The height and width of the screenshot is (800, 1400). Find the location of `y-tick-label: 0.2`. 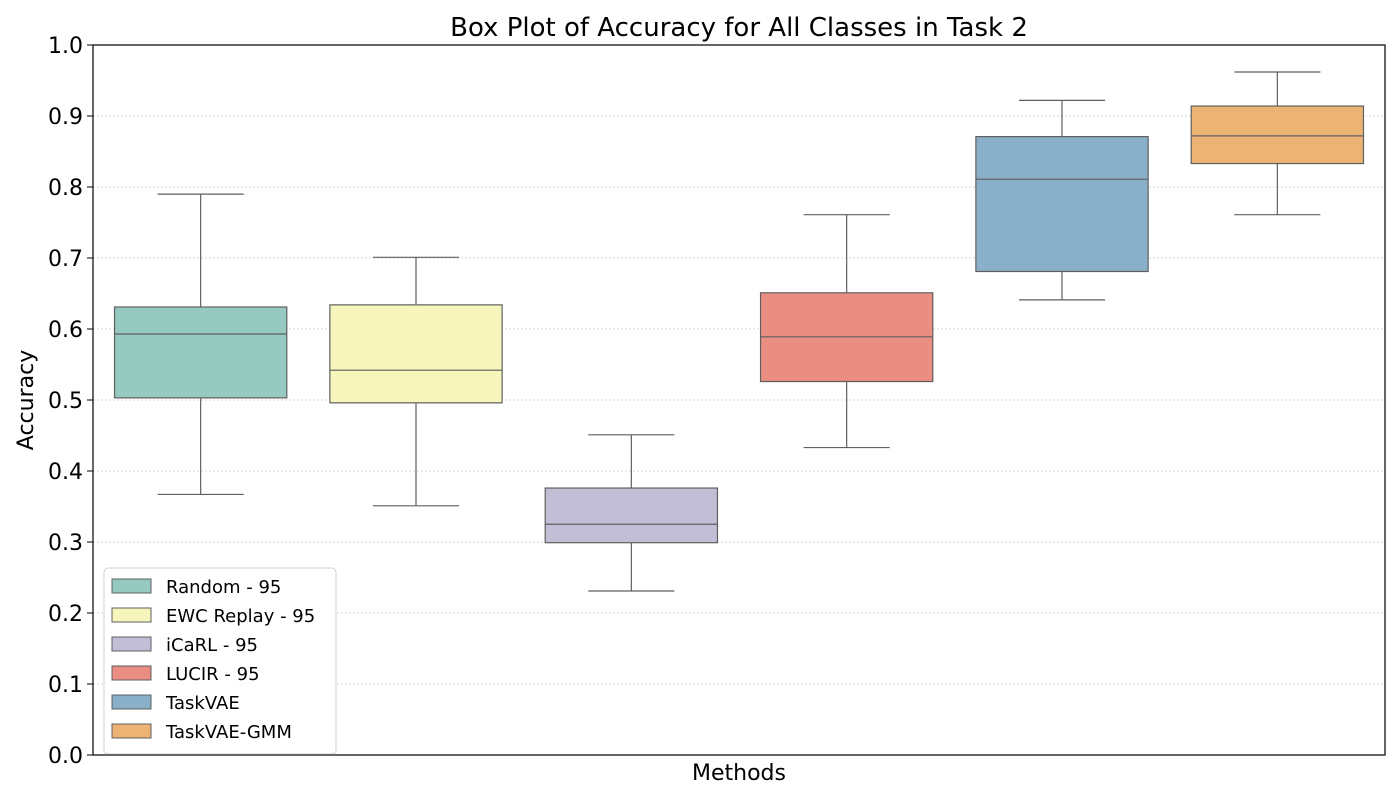

y-tick-label: 0.2 is located at coordinates (65, 614).